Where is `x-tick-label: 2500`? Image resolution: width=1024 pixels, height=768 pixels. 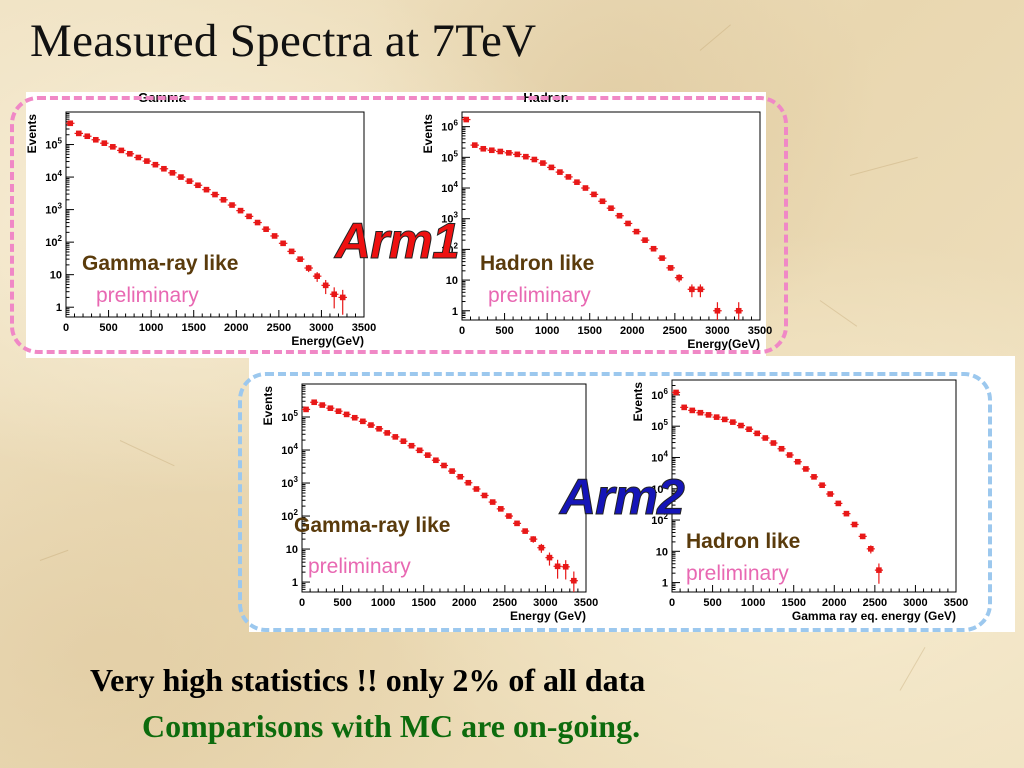
x-tick-label: 2500 is located at coordinates (279, 328).